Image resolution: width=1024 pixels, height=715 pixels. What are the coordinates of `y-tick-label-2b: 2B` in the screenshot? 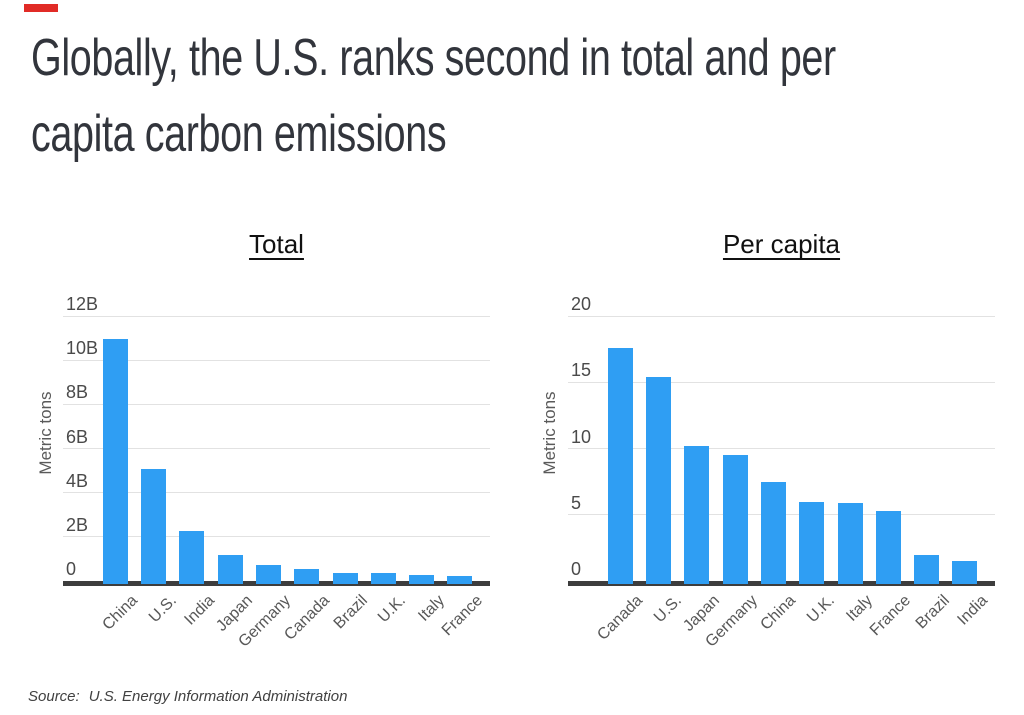 It's located at (77, 524).